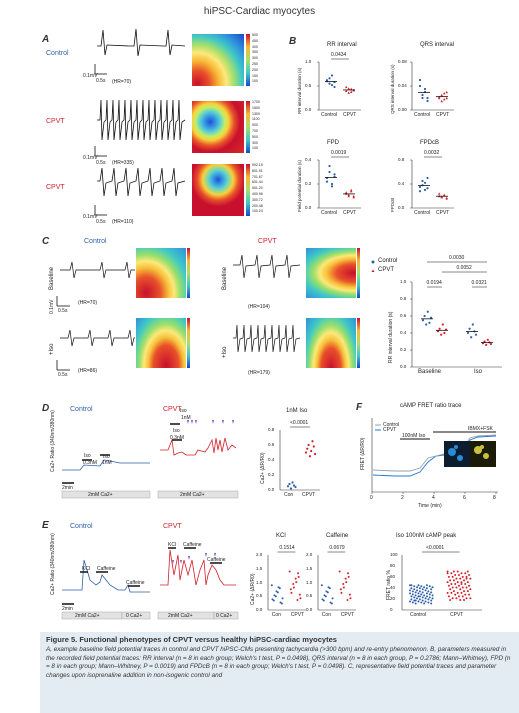 This screenshot has height=713, width=519. What do you see at coordinates (67, 488) in the screenshot?
I see `panel-d-scale-t: 2min` at bounding box center [67, 488].